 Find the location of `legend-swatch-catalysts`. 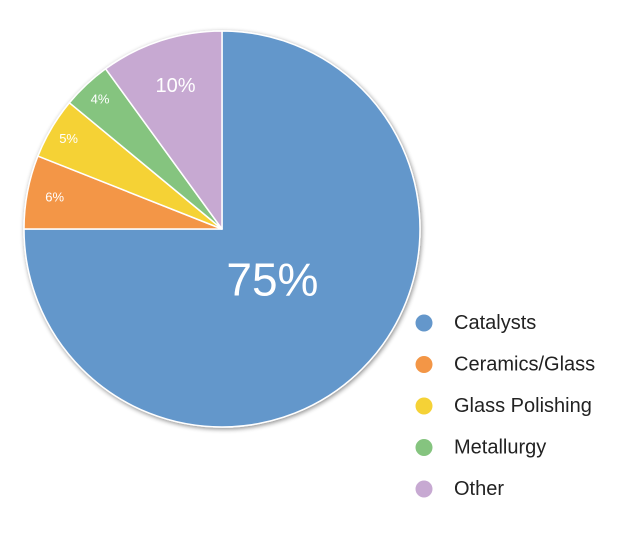

legend-swatch-catalysts is located at coordinates (424, 323).